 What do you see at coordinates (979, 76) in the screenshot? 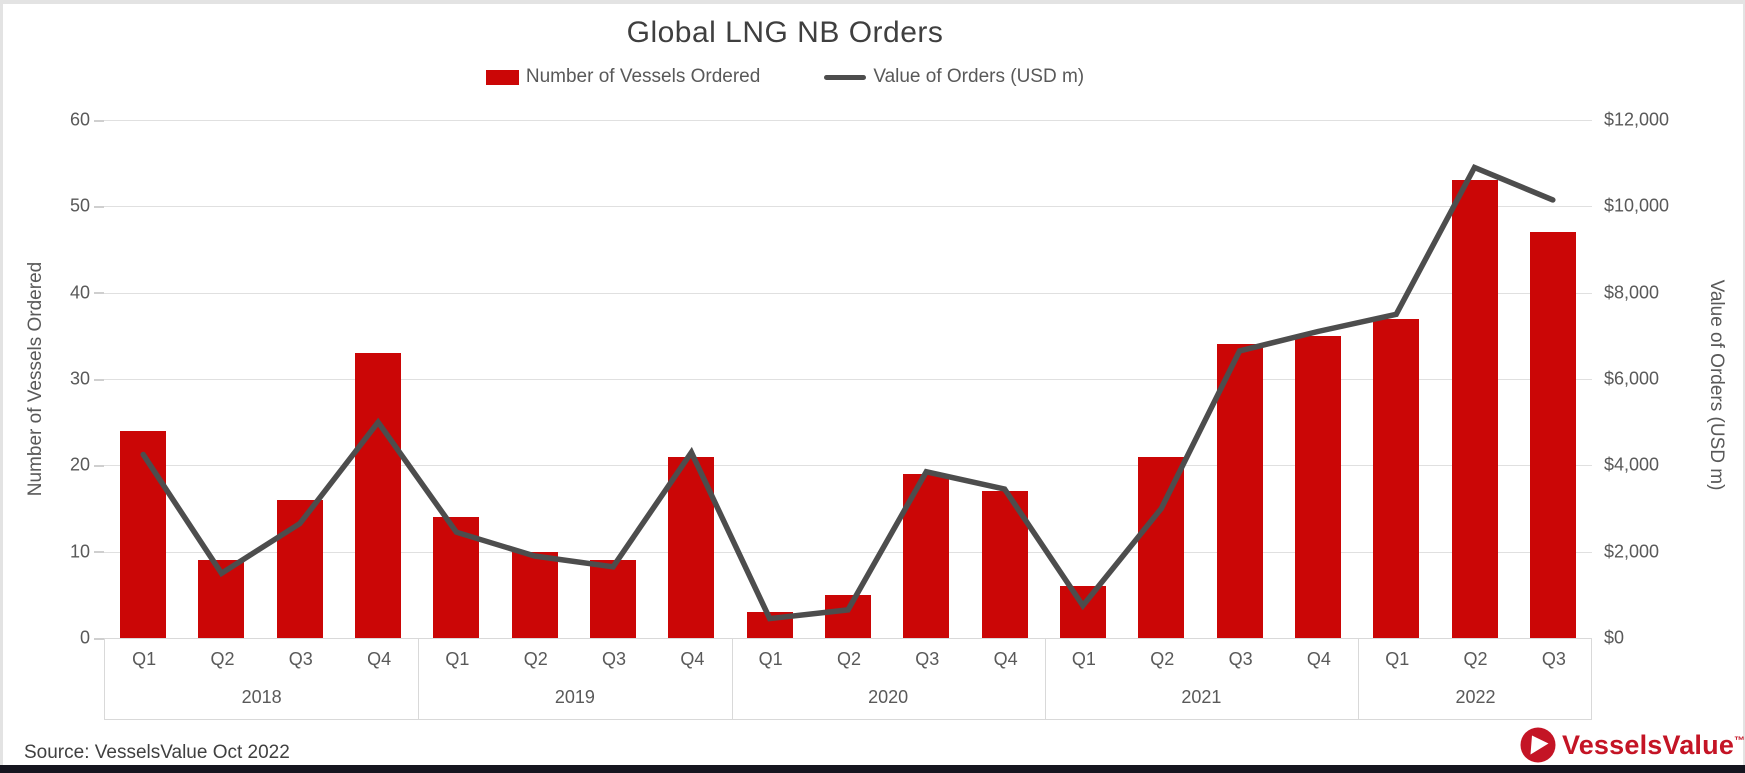
I see `legend-label-value: Value of Orders (USD m)` at bounding box center [979, 76].